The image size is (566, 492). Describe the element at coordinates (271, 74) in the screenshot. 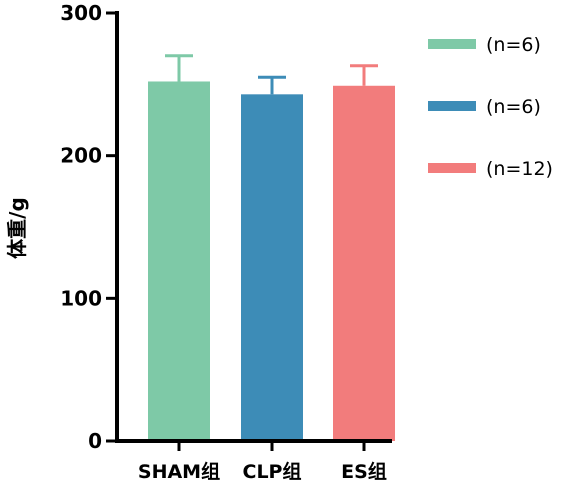

I see `error-bars-layer` at that location.